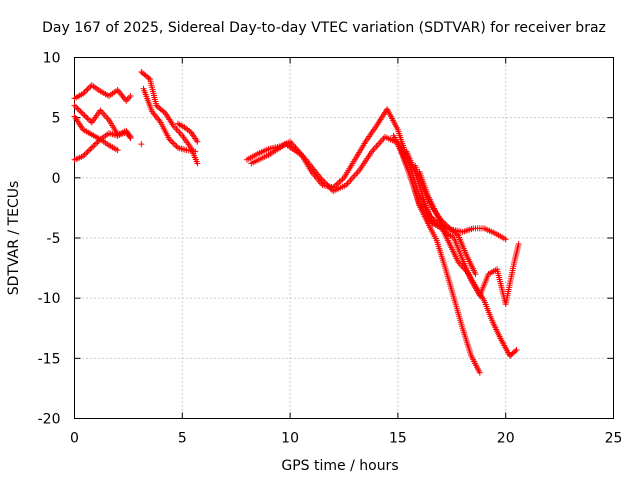 The height and width of the screenshot is (480, 640). What do you see at coordinates (506, 439) in the screenshot?
I see `x-tick-label: 20` at bounding box center [506, 439].